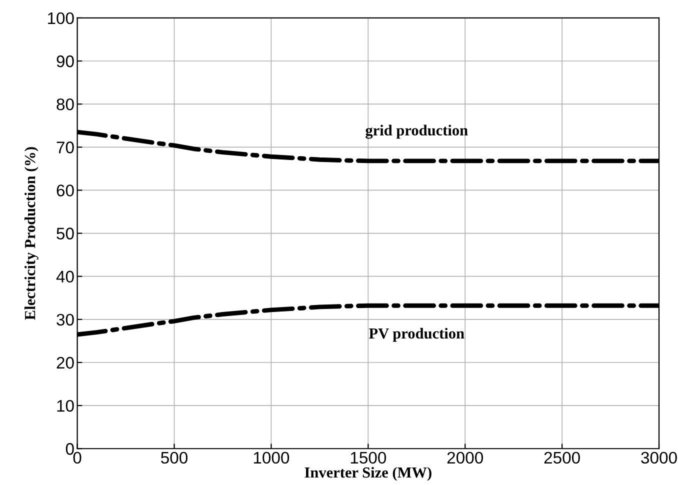 The height and width of the screenshot is (485, 678). I want to click on x-tick-label: 2000, so click(465, 458).